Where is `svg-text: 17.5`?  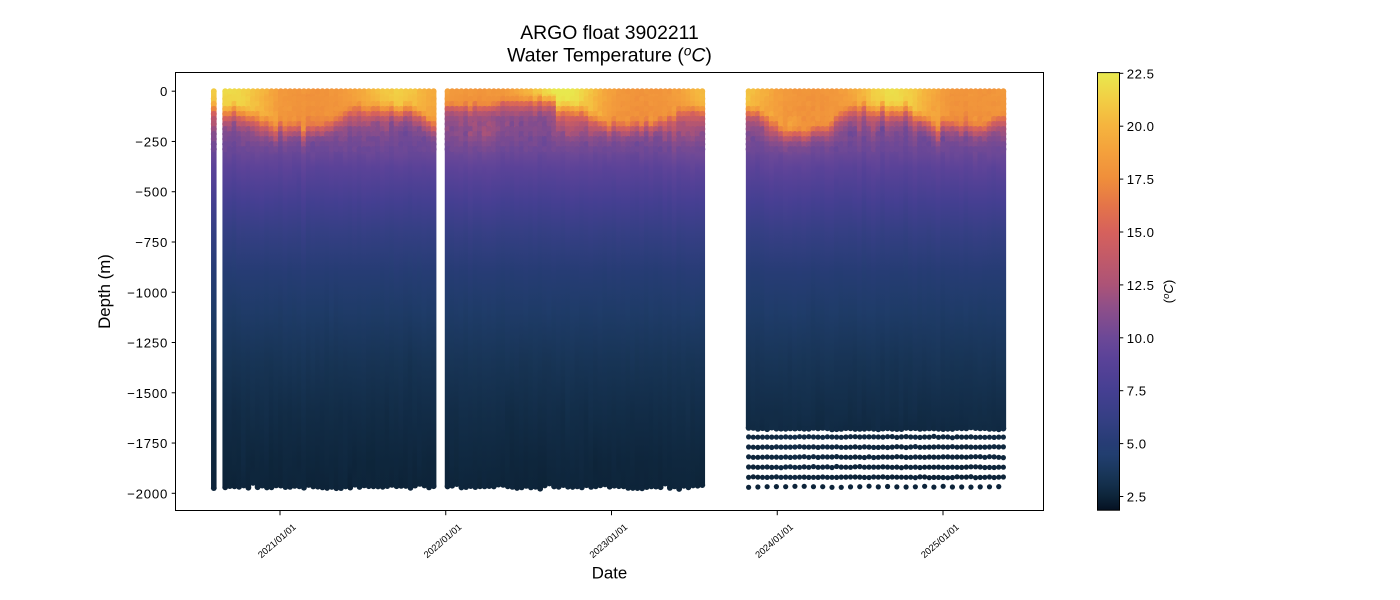
svg-text: 17.5 is located at coordinates (1141, 179).